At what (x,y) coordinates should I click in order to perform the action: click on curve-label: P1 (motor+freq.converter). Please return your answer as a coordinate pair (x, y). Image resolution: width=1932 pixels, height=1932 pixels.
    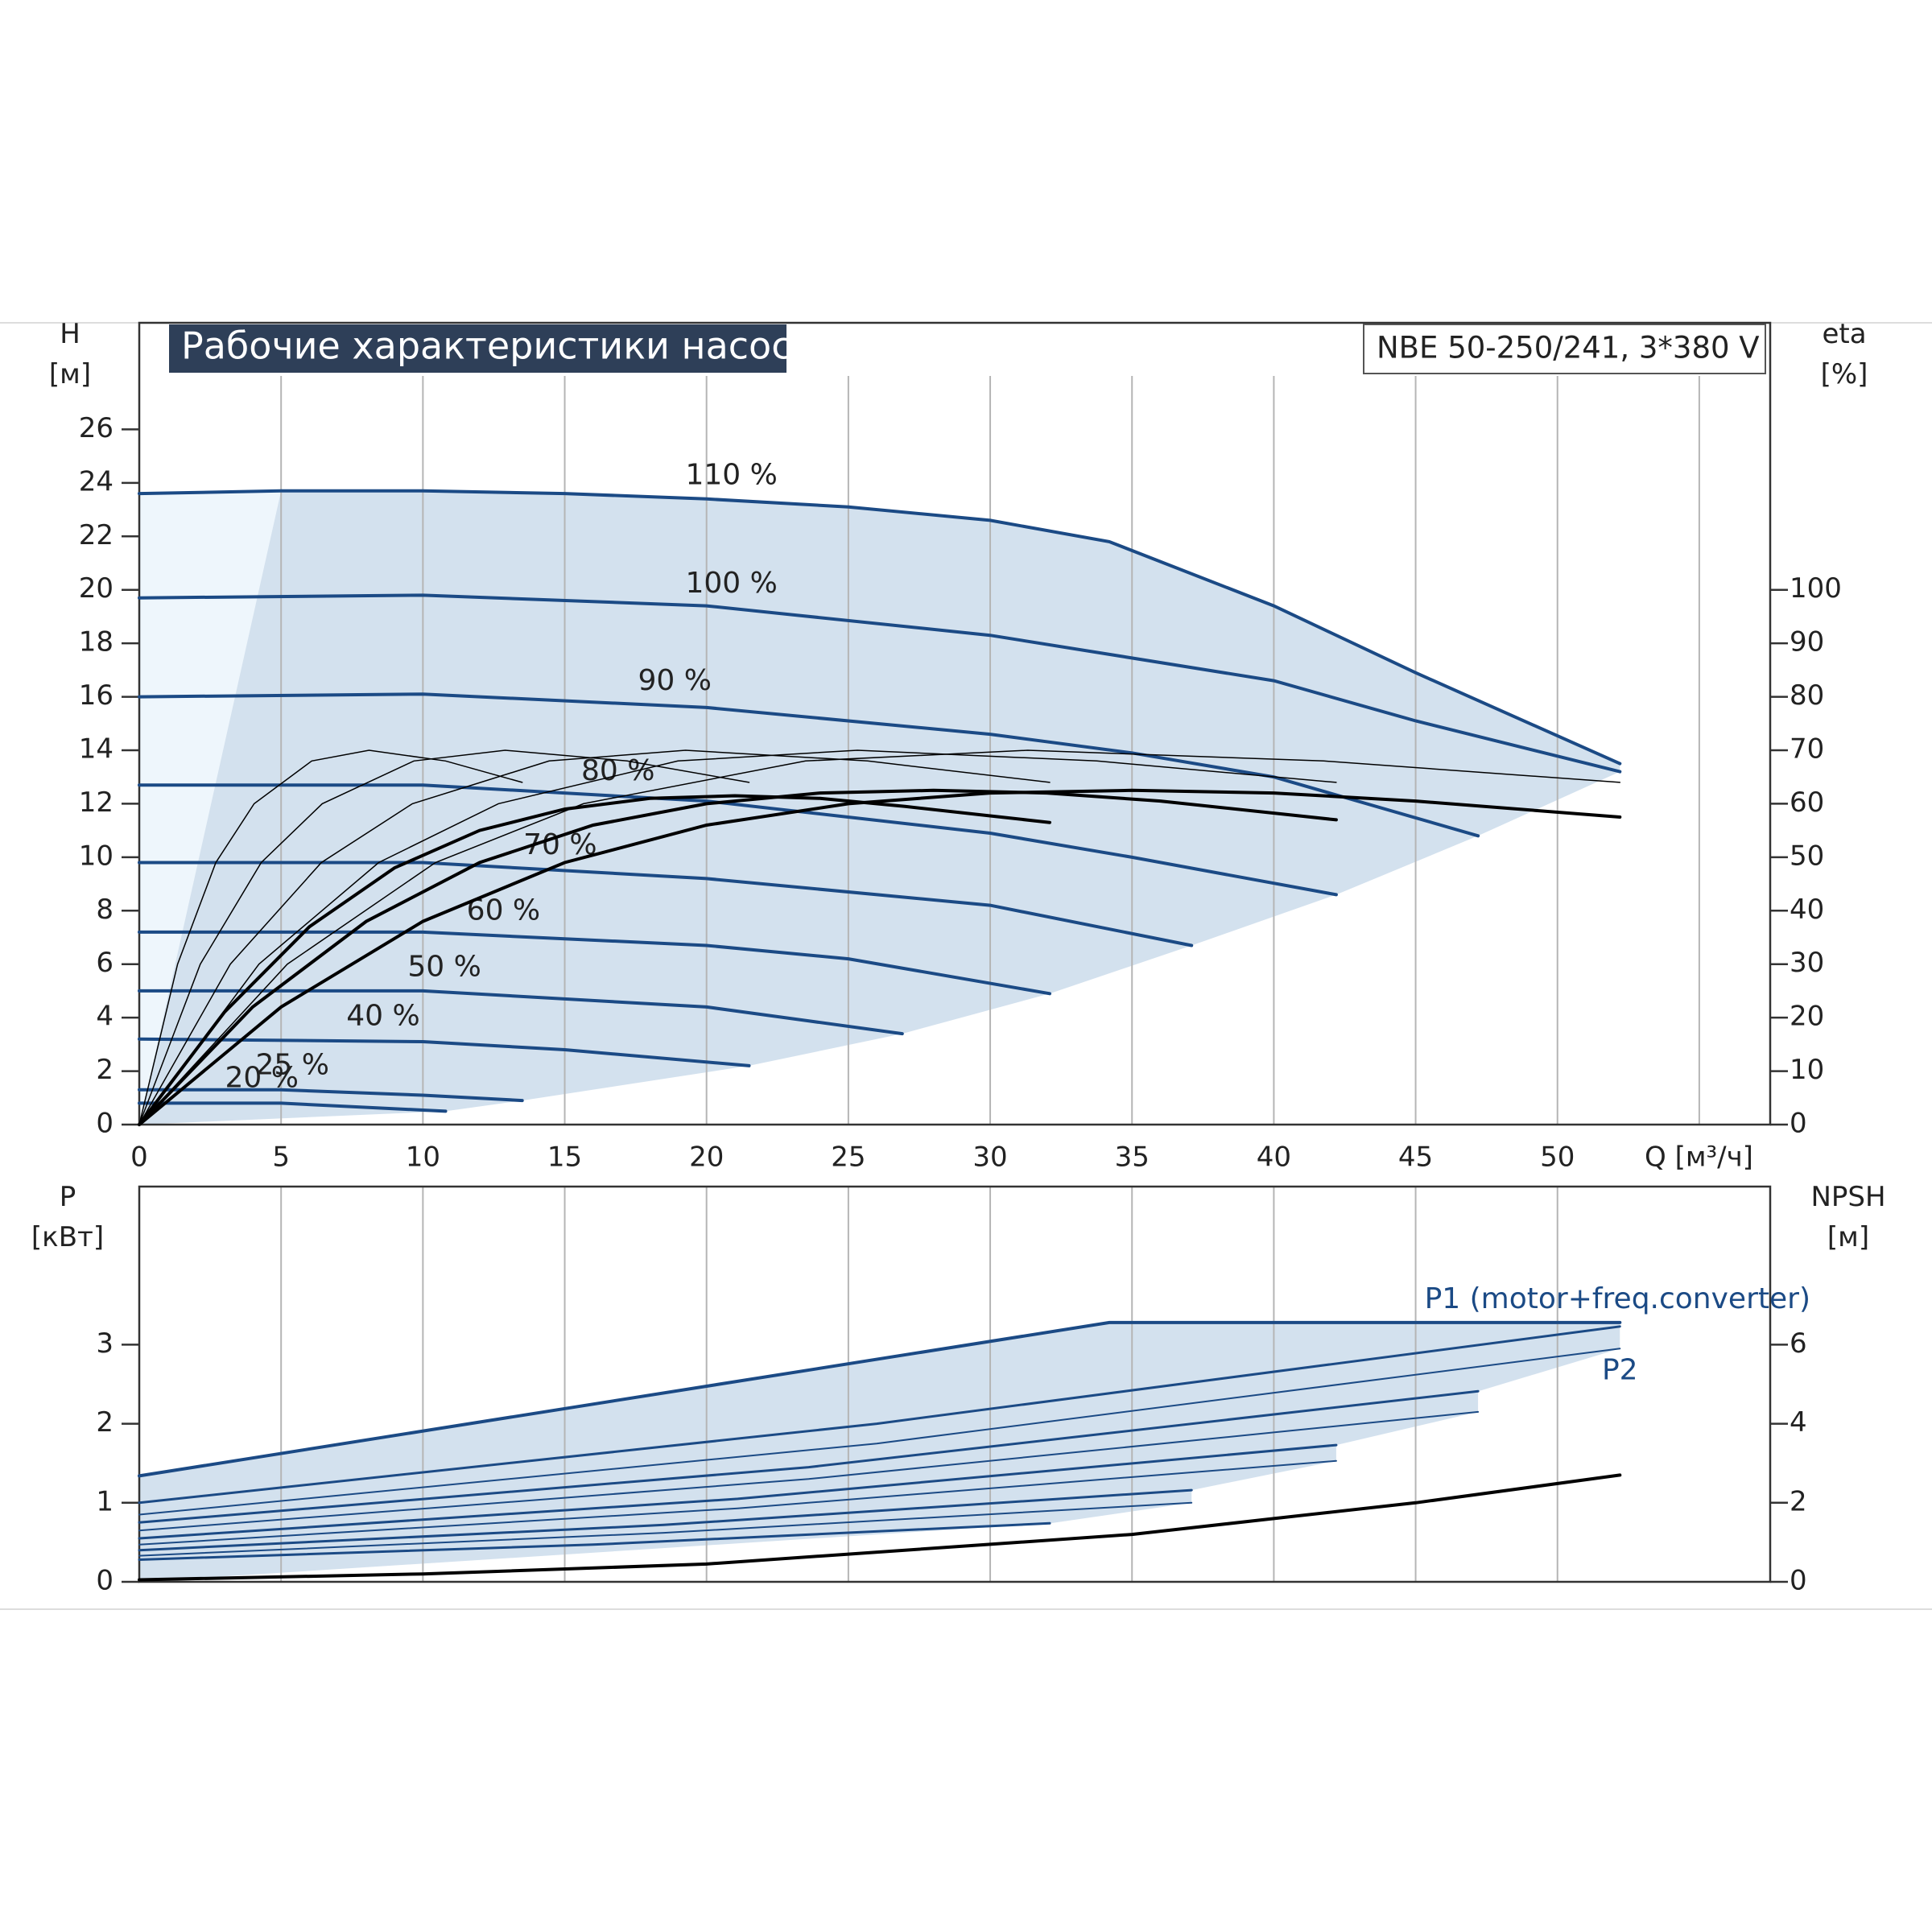
    Looking at the image, I should click on (1617, 1298).